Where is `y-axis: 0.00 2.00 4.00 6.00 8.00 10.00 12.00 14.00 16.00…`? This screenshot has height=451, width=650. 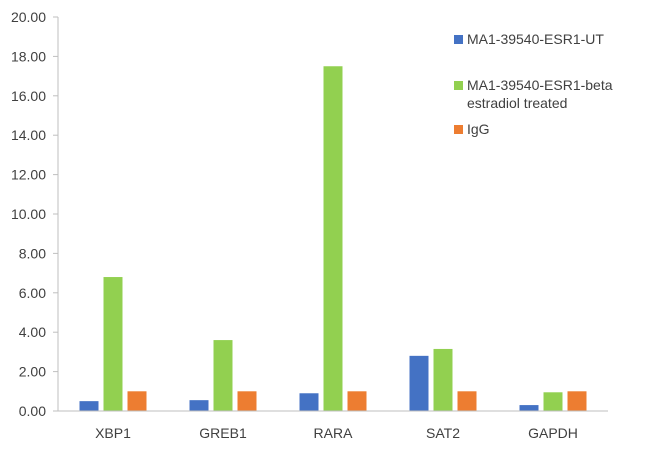 y-axis: 0.00 2.00 4.00 6.00 8.00 10.00 12.00 14.00 16.00… is located at coordinates (35, 214).